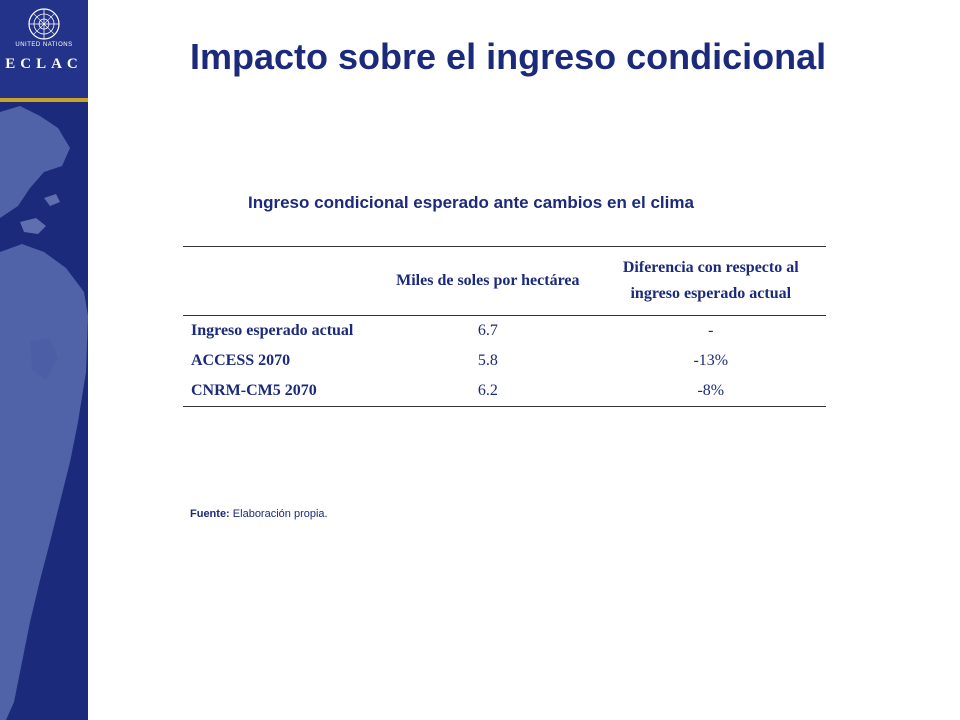 Image resolution: width=960 pixels, height=720 pixels. I want to click on sidebar-band: UNITED NATIONS ECLAC, so click(44, 360).